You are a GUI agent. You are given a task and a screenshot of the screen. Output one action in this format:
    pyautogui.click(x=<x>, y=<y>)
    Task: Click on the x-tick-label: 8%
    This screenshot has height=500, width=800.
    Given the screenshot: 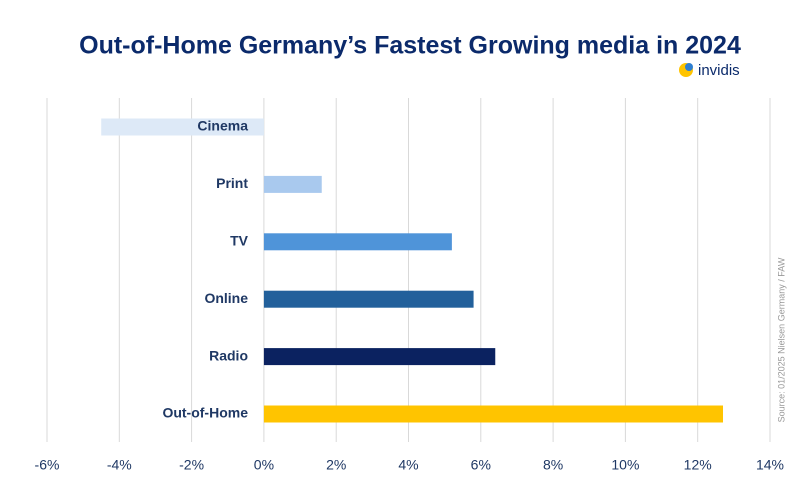 What is the action you would take?
    pyautogui.click(x=553, y=465)
    